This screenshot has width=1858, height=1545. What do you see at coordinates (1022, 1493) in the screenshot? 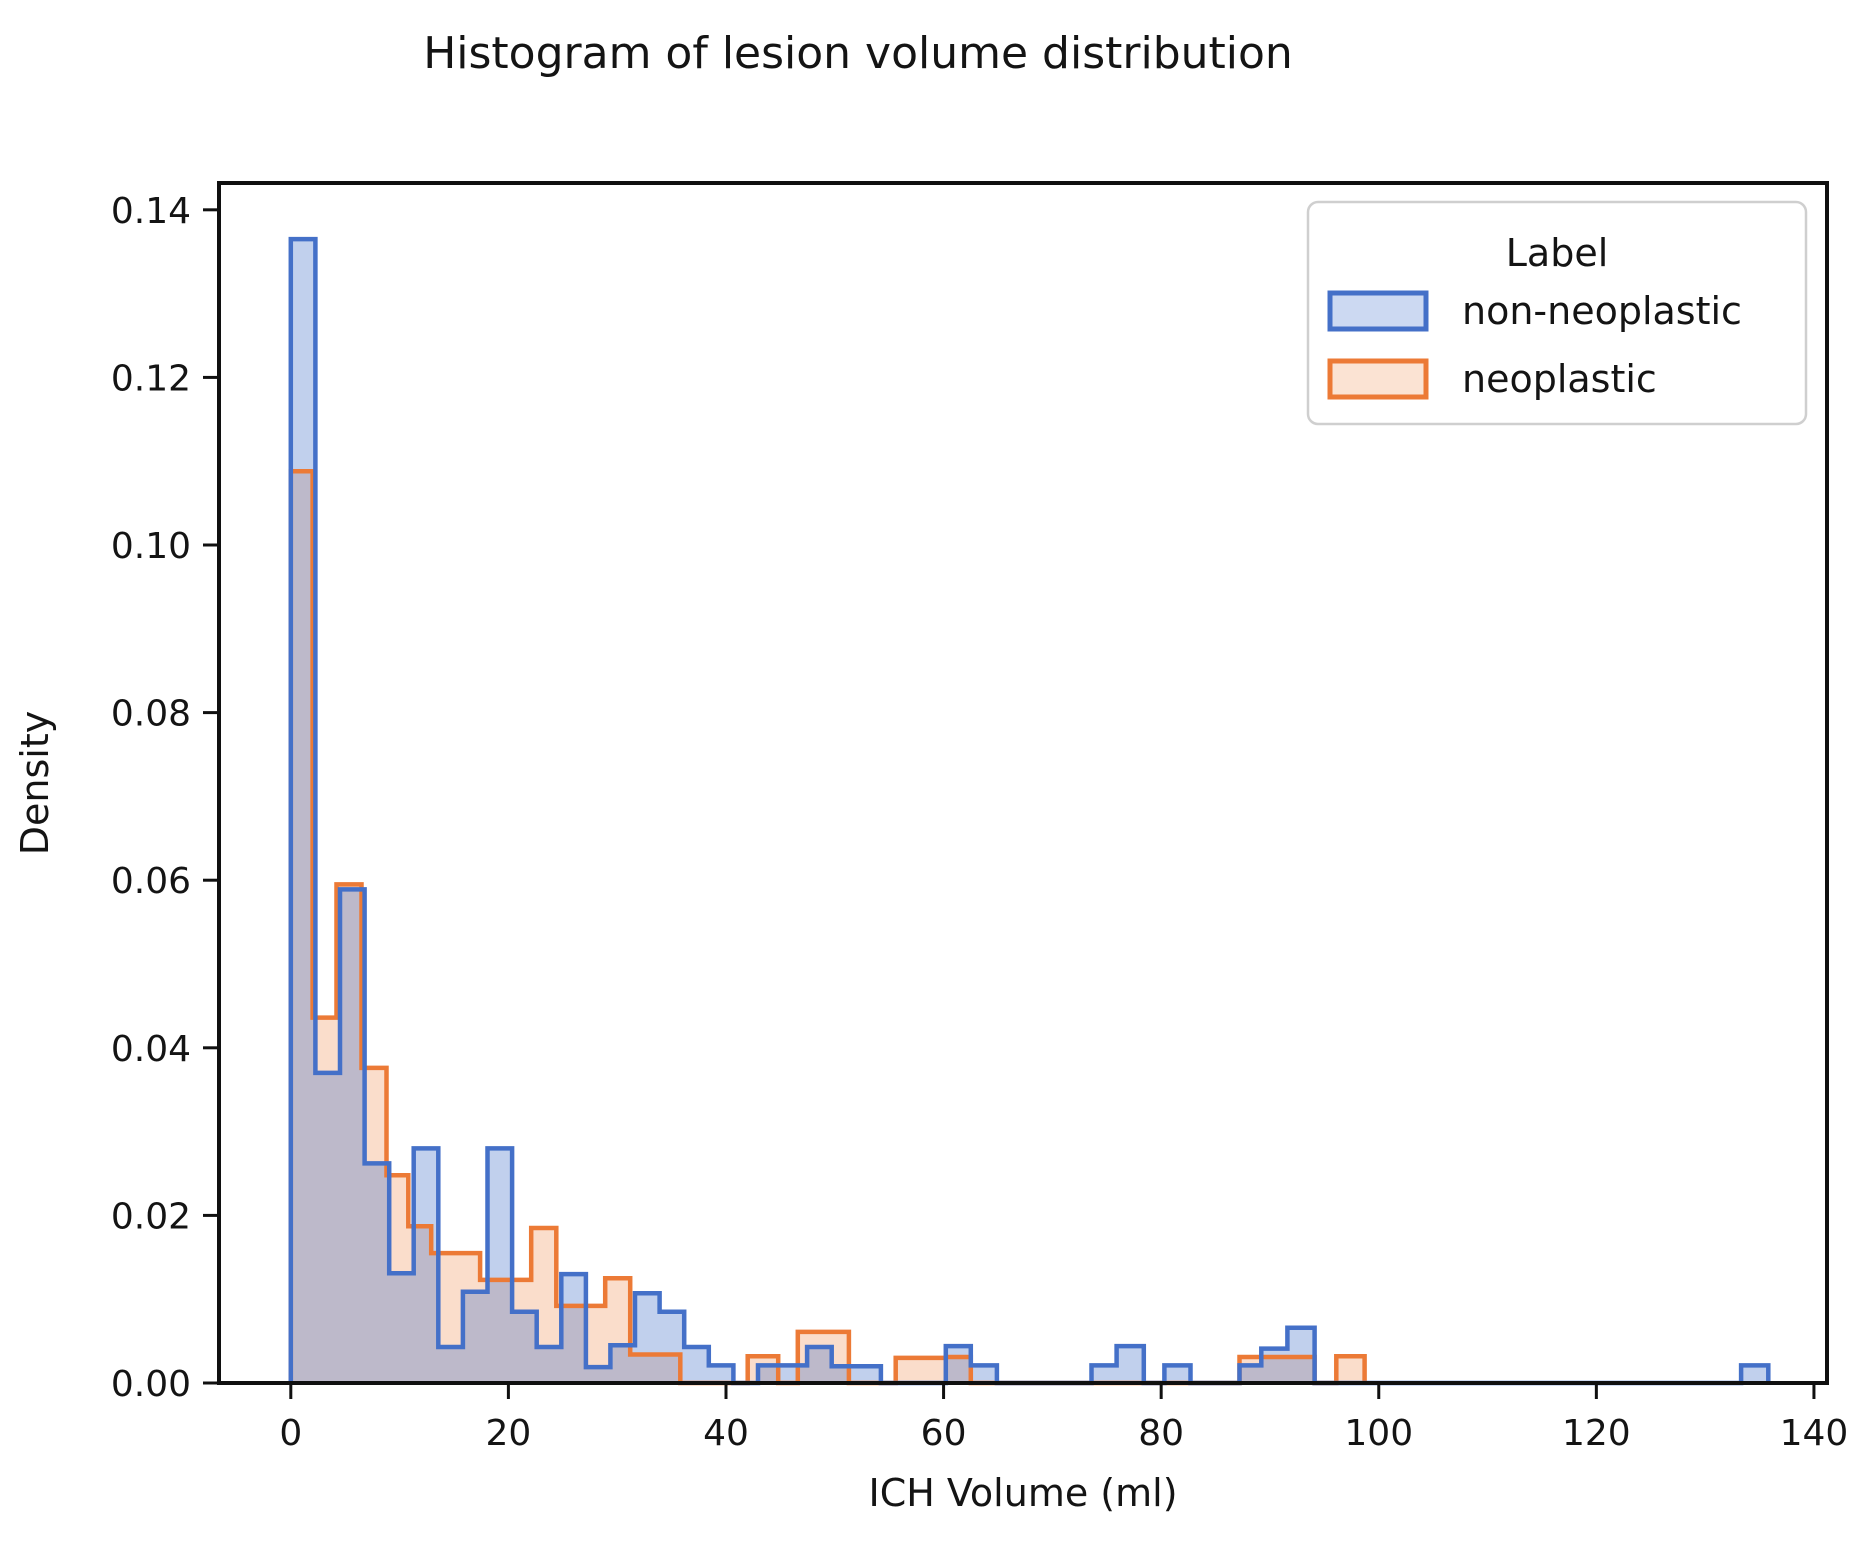
I see `x-axis-label: ICH Volume (ml)` at bounding box center [1022, 1493].